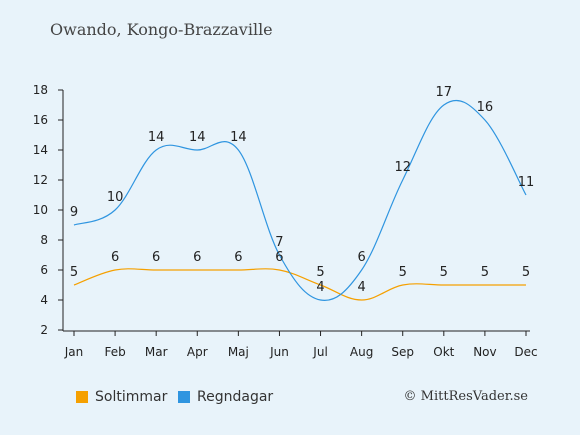  What do you see at coordinates (484, 352) in the screenshot?
I see `x-tick-label: Nov` at bounding box center [484, 352].